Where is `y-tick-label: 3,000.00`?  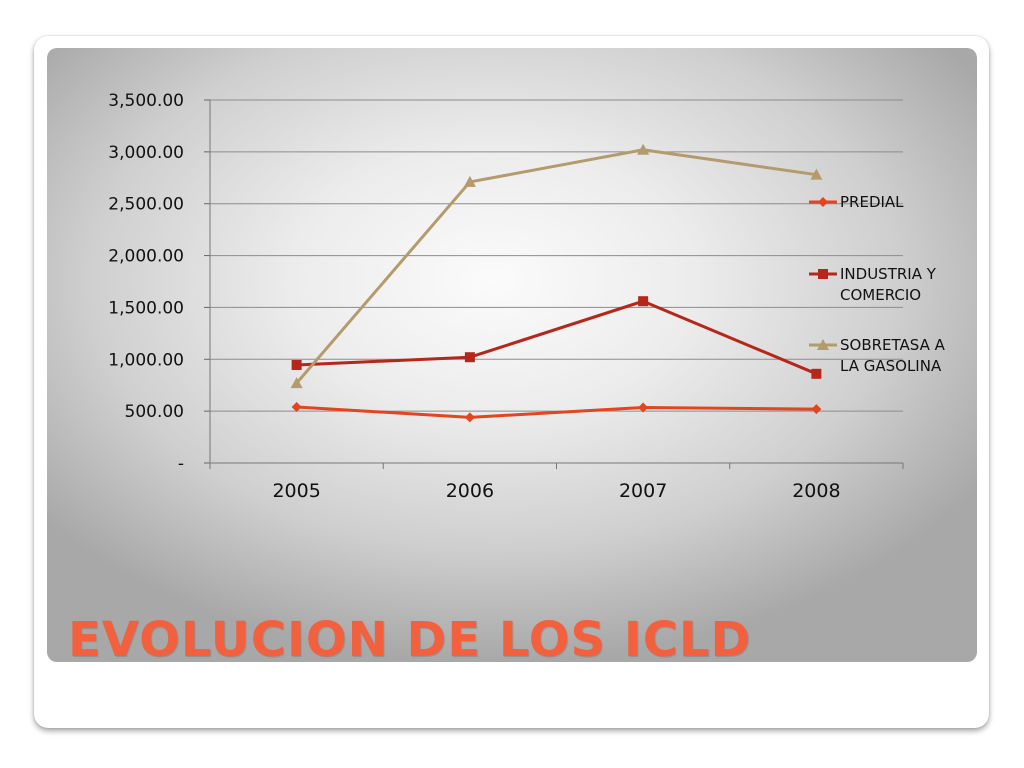
y-tick-label: 3,000.00 is located at coordinates (146, 153).